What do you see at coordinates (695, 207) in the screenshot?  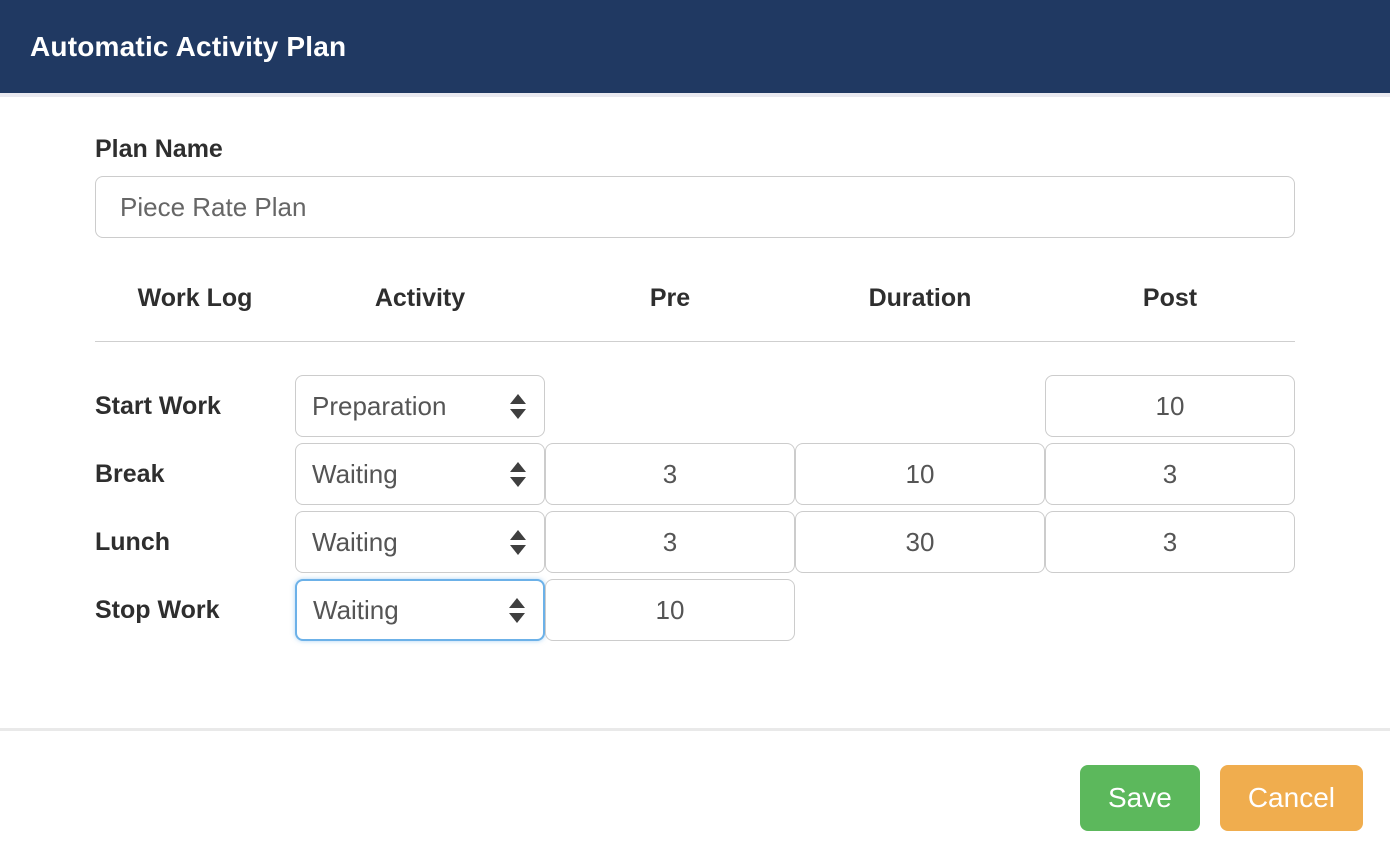 I see `plan-name-input` at bounding box center [695, 207].